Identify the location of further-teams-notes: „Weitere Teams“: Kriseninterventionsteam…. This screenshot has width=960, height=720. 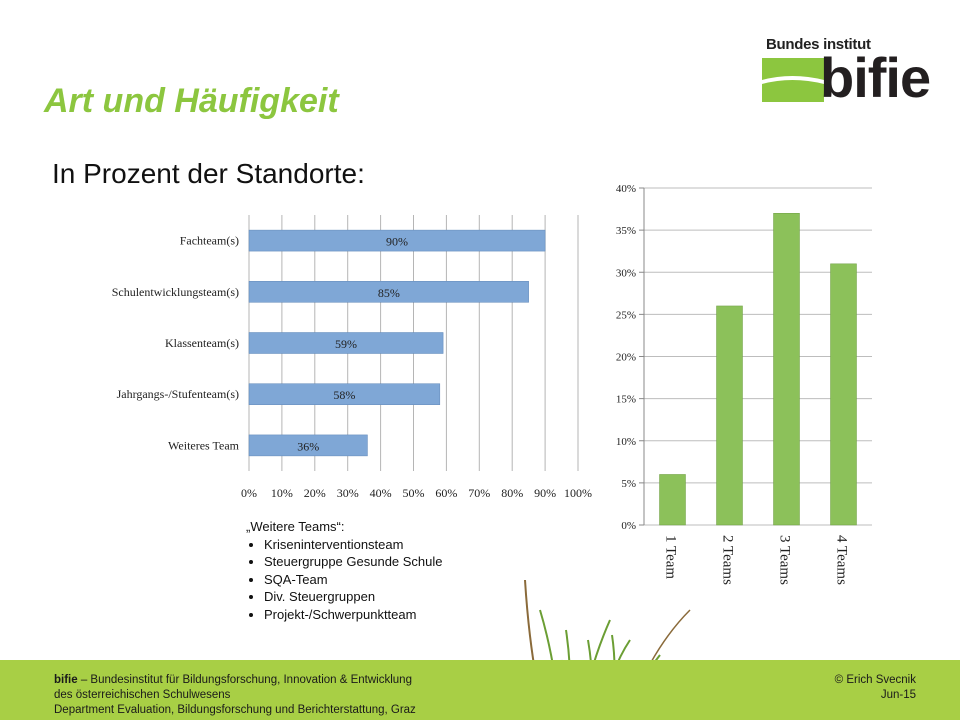
(344, 570).